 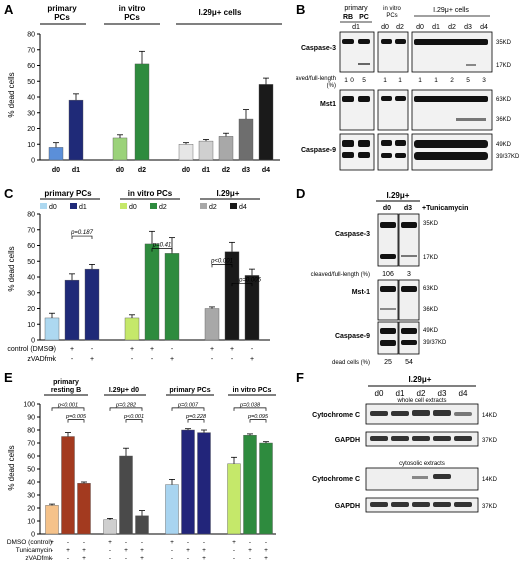 I want to click on p-value: p=0.187, so click(x=82, y=233).